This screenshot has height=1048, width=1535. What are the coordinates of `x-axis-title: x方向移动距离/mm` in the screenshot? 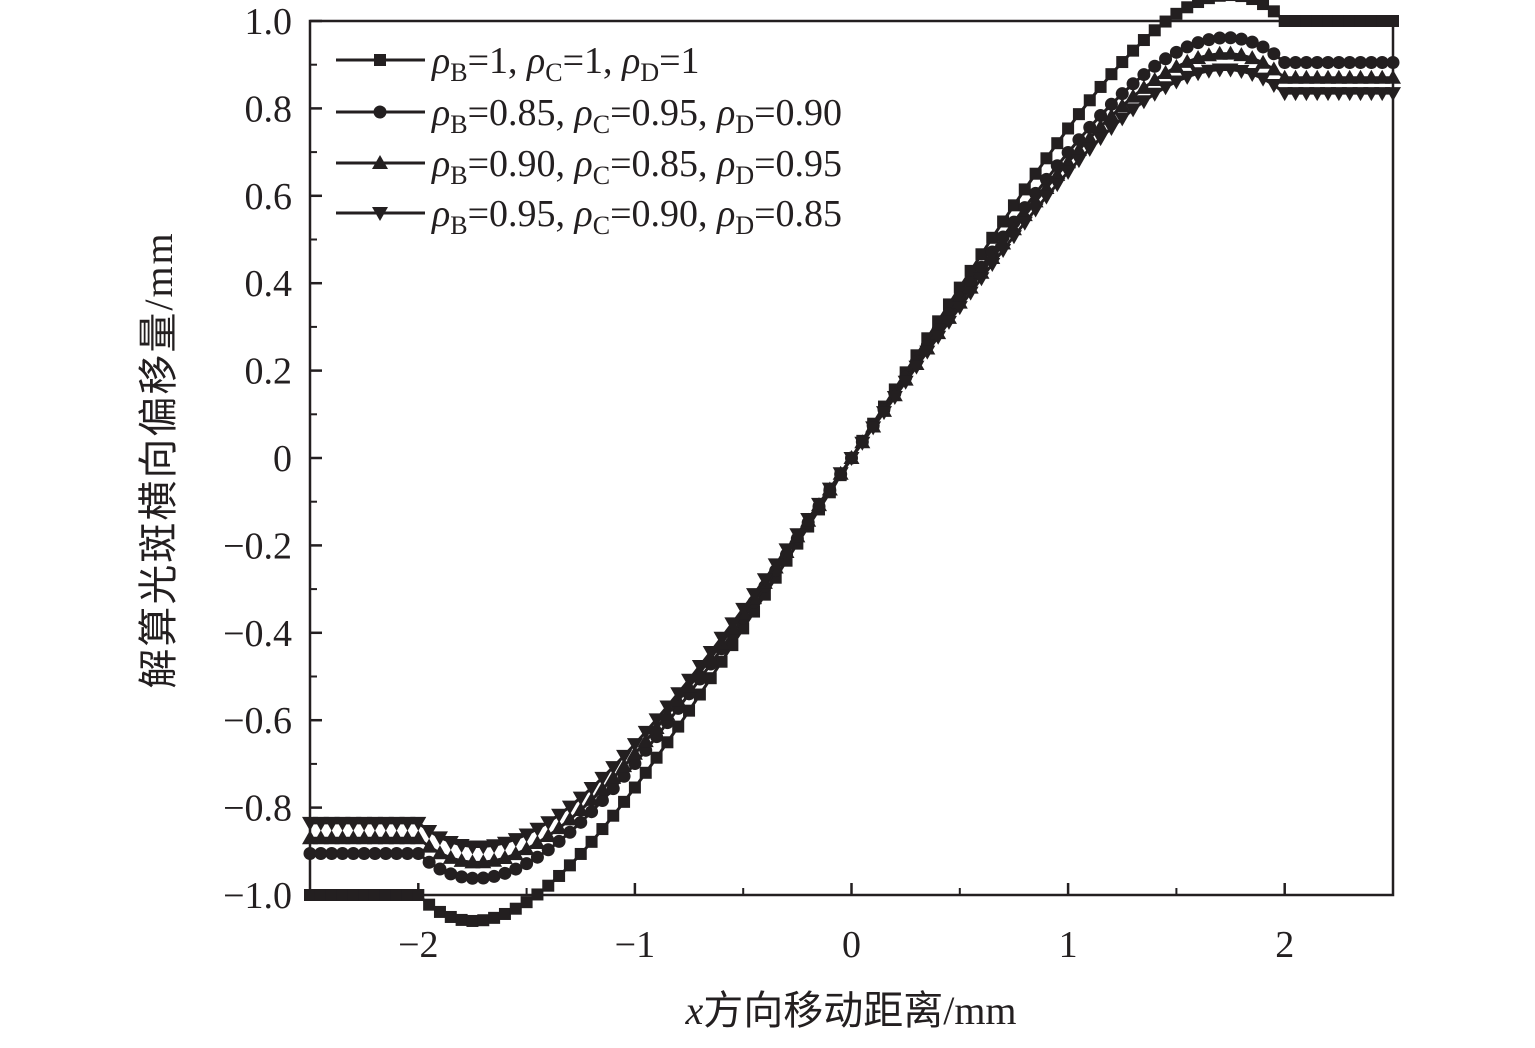 It's located at (850, 1010).